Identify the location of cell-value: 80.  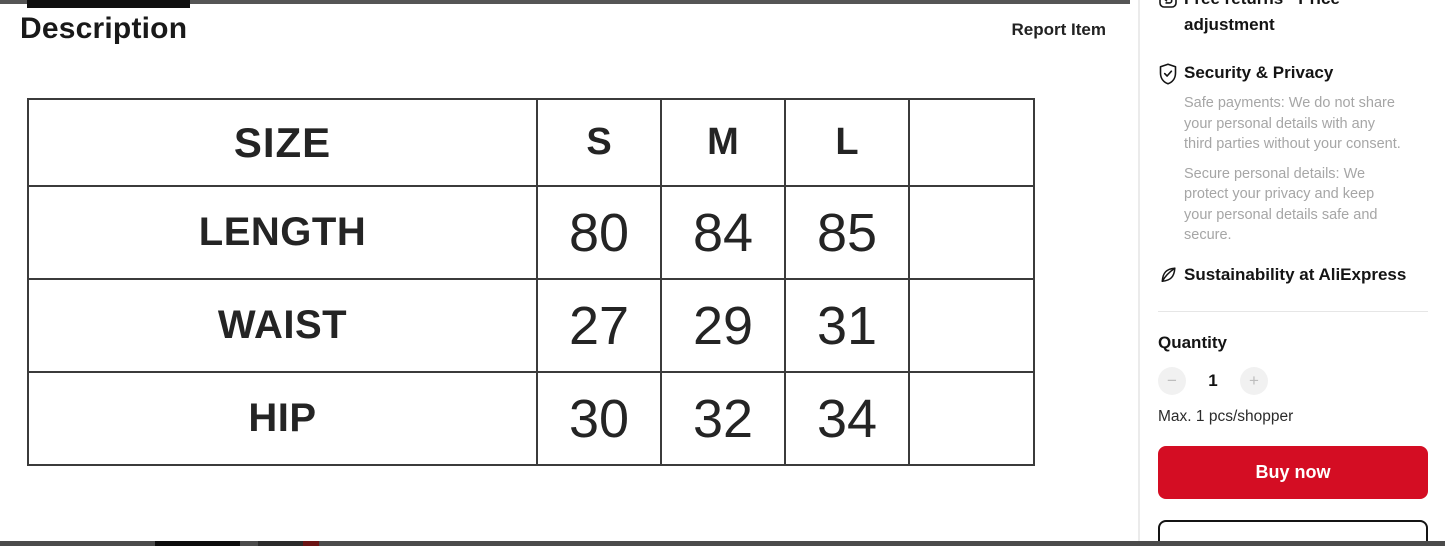
(599, 232).